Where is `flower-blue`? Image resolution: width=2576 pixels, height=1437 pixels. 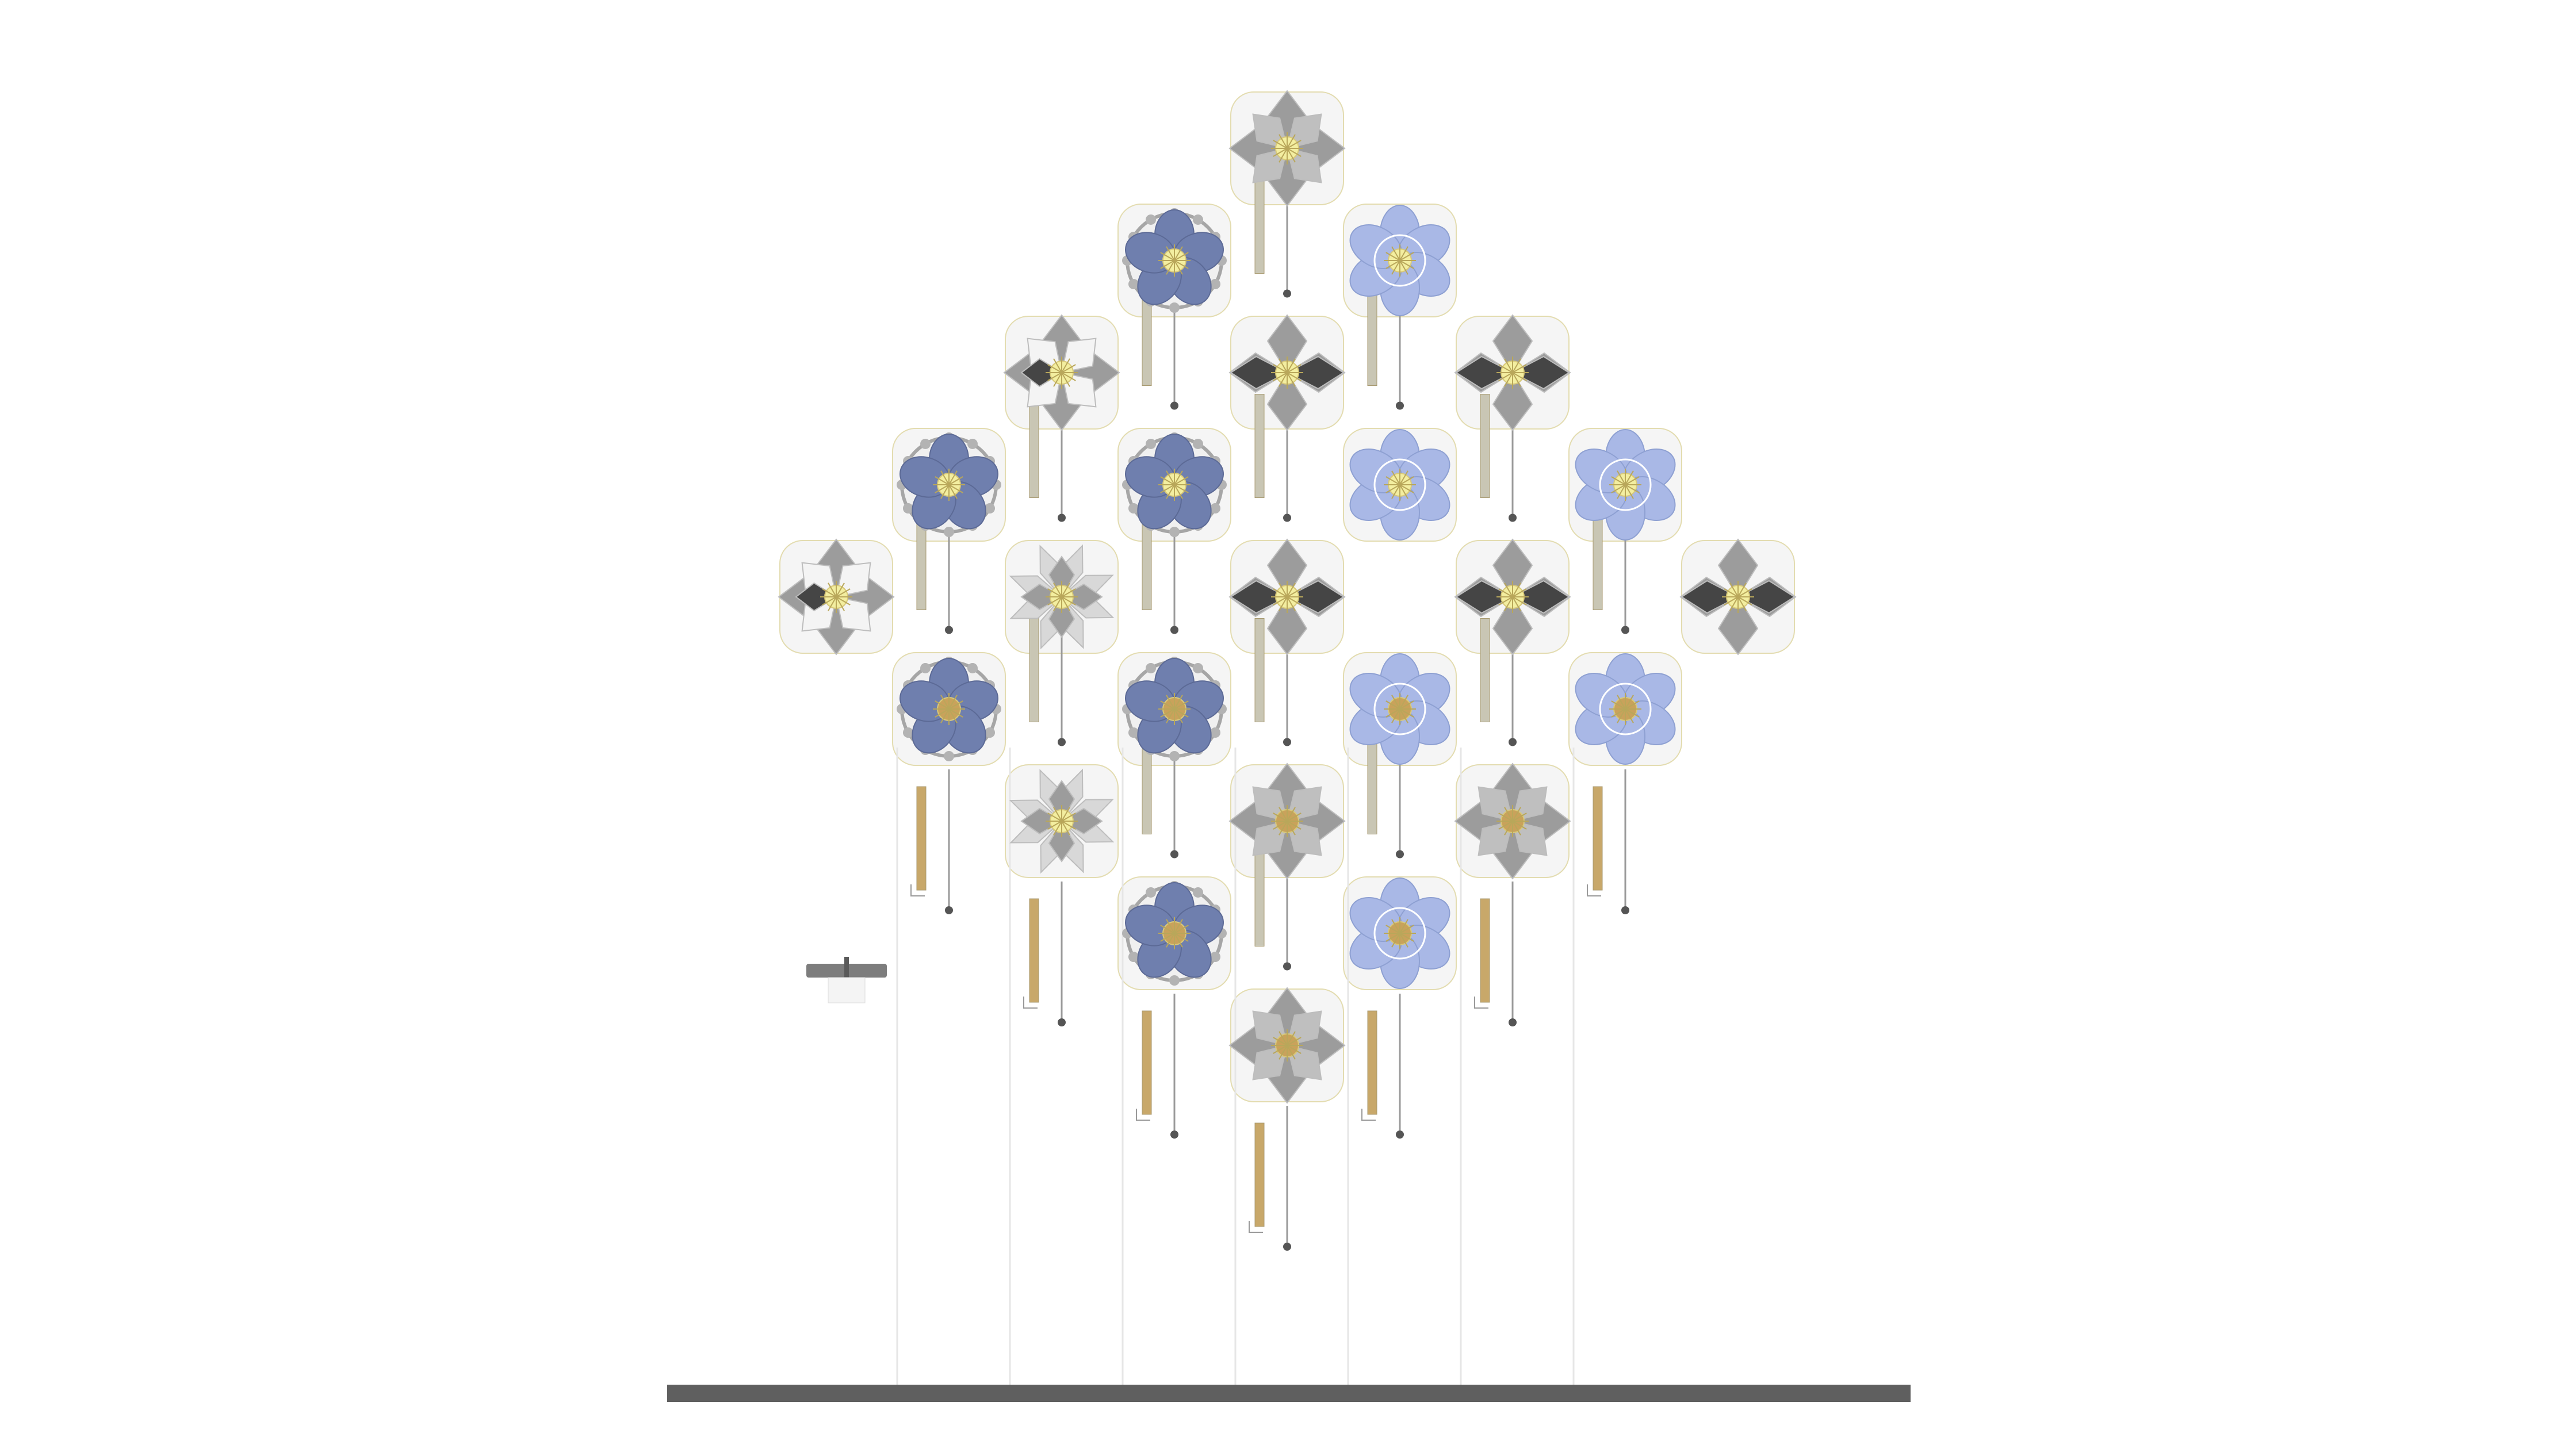 flower-blue is located at coordinates (1399, 485).